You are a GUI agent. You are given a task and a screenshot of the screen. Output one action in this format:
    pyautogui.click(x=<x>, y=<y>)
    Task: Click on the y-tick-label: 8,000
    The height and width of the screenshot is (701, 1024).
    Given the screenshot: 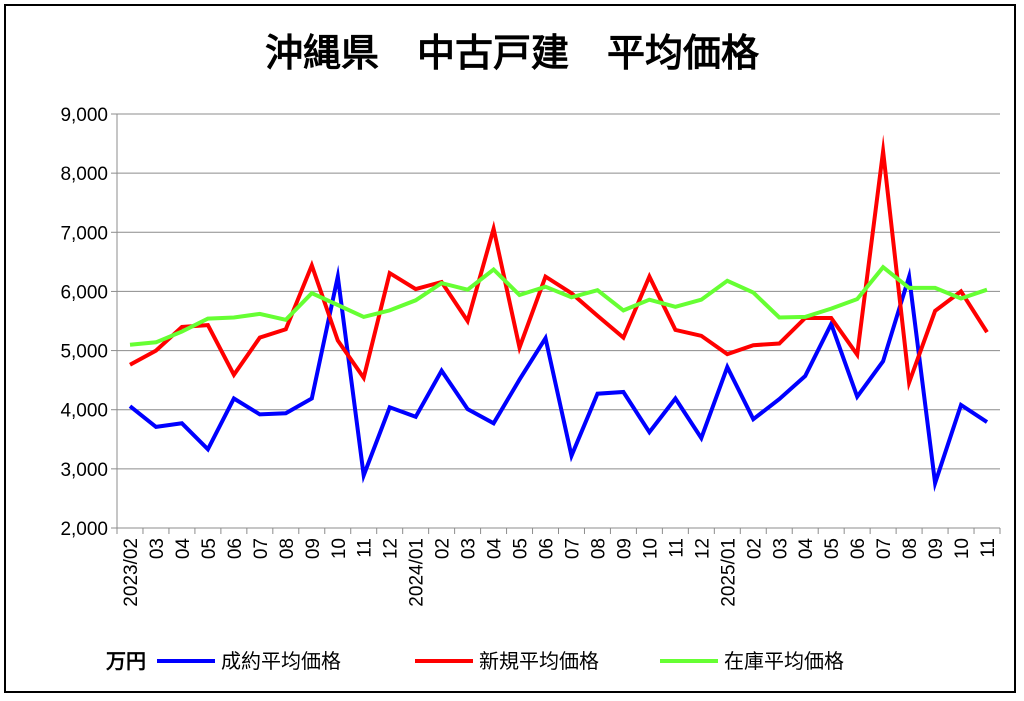 What is the action you would take?
    pyautogui.click(x=84, y=174)
    